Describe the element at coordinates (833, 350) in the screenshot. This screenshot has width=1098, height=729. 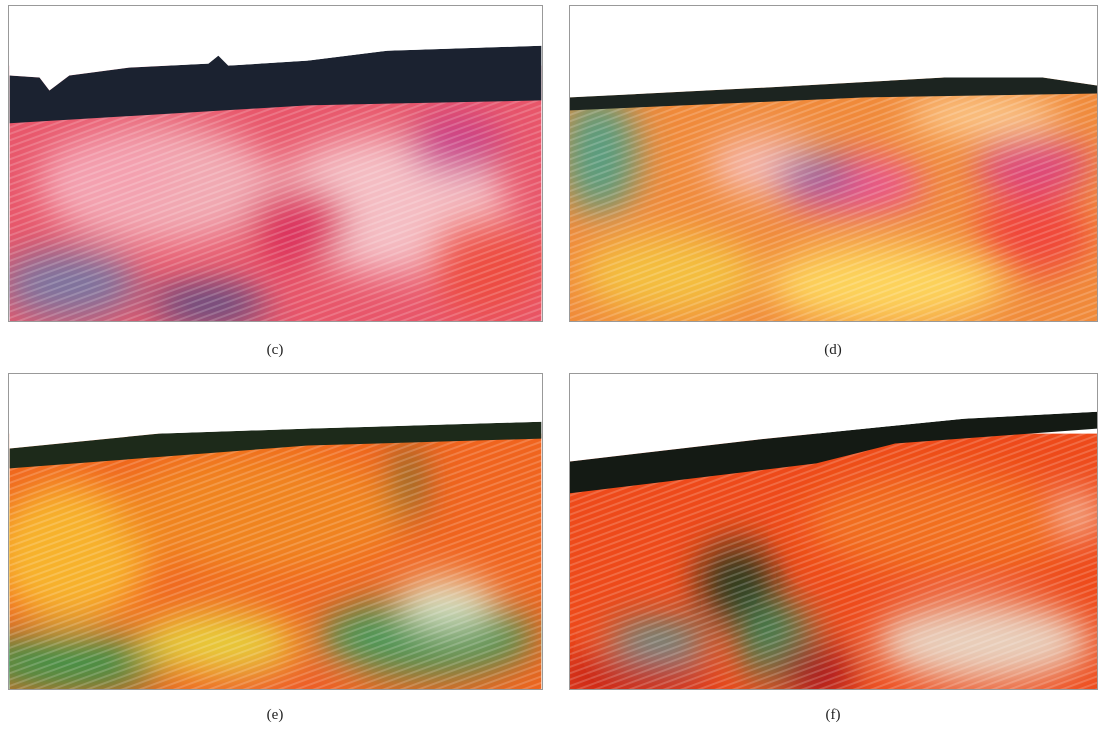
I see `caption: (d)` at that location.